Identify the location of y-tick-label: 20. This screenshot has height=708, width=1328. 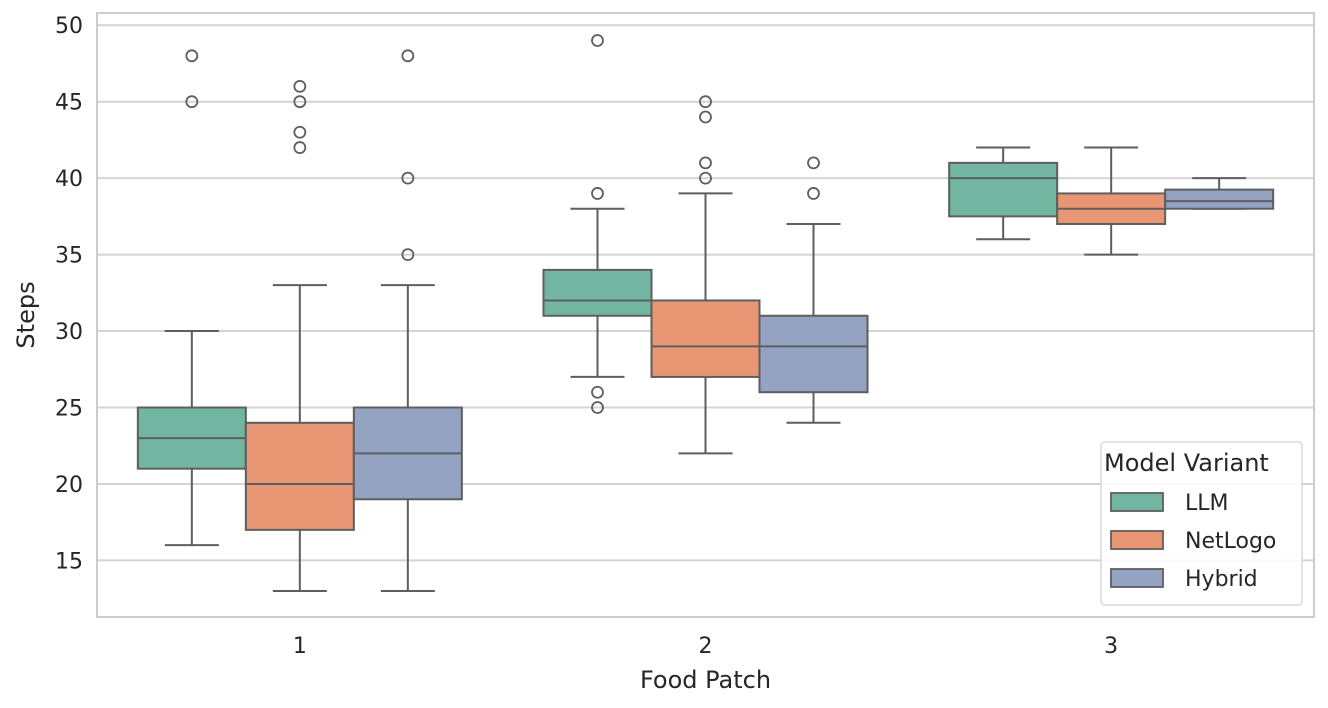
(69, 485).